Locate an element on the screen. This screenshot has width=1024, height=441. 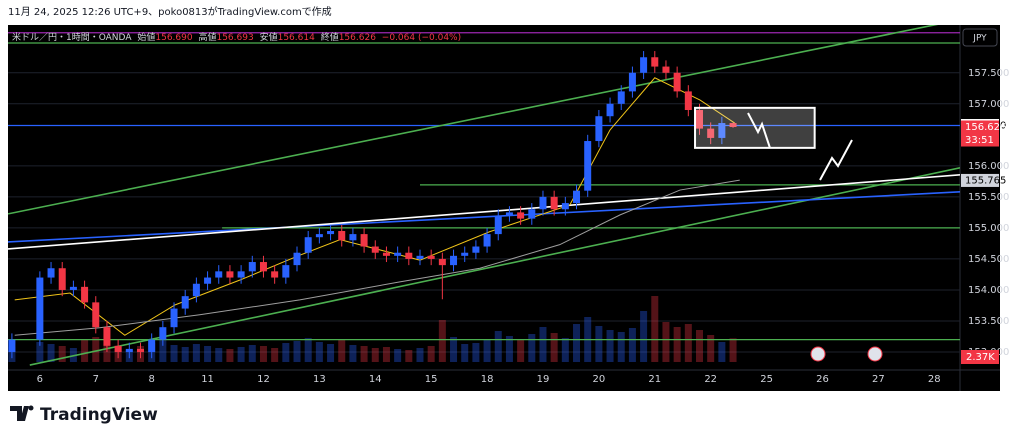
events is located at coordinates (846, 354).